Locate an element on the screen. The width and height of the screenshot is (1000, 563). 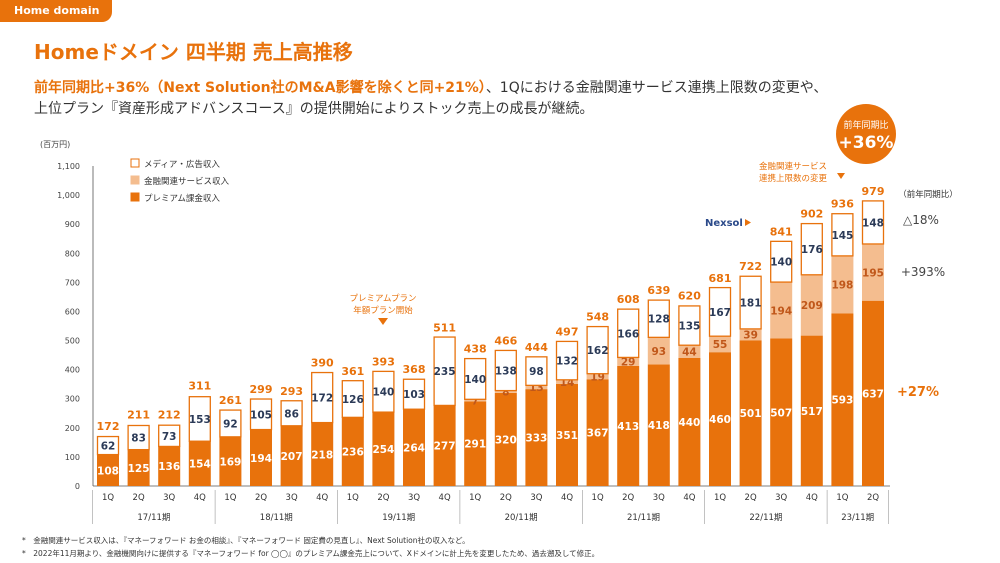
label-total: 211 is located at coordinates (138, 415).